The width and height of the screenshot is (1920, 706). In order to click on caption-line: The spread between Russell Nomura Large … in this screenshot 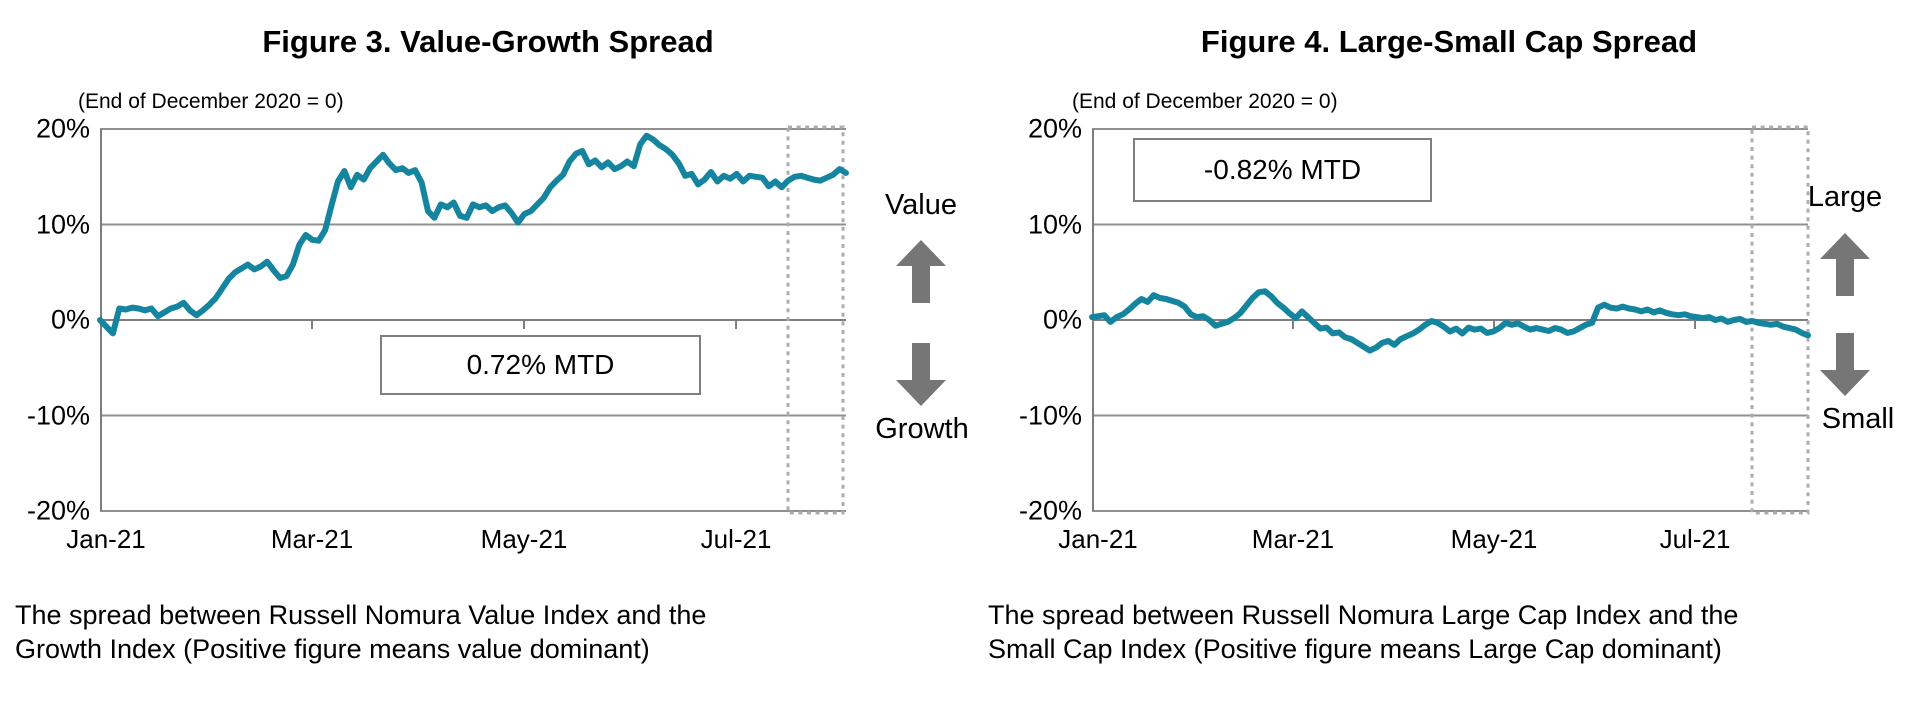, I will do `click(1363, 615)`.